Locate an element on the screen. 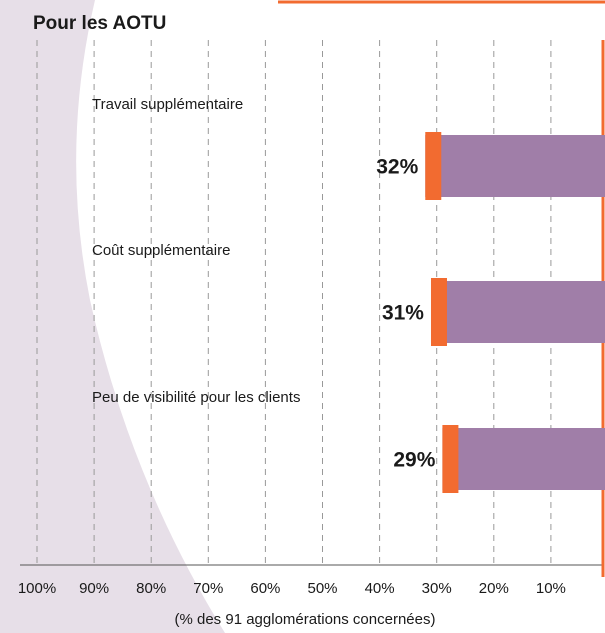 The width and height of the screenshot is (605, 633). x-tick-label: 80% is located at coordinates (151, 588).